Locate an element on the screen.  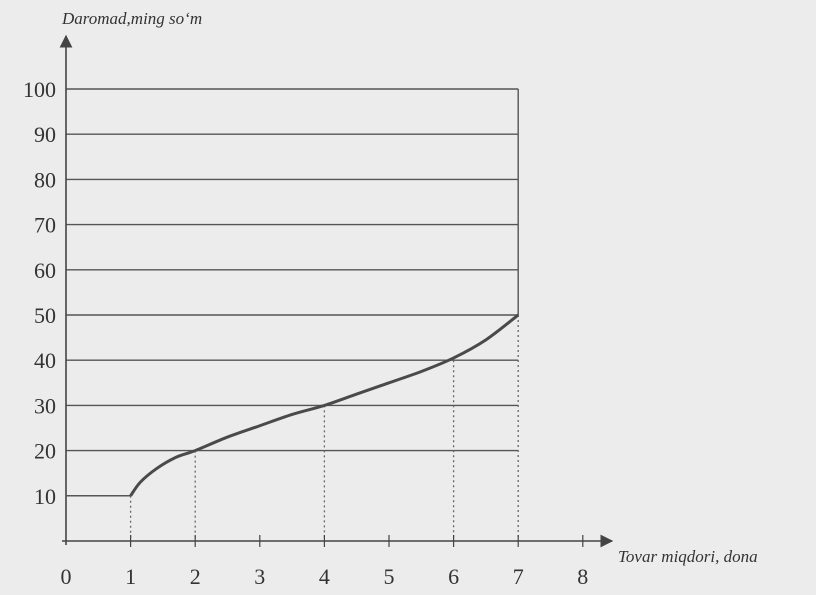
x-tick-label-7: 7 is located at coordinates (518, 576).